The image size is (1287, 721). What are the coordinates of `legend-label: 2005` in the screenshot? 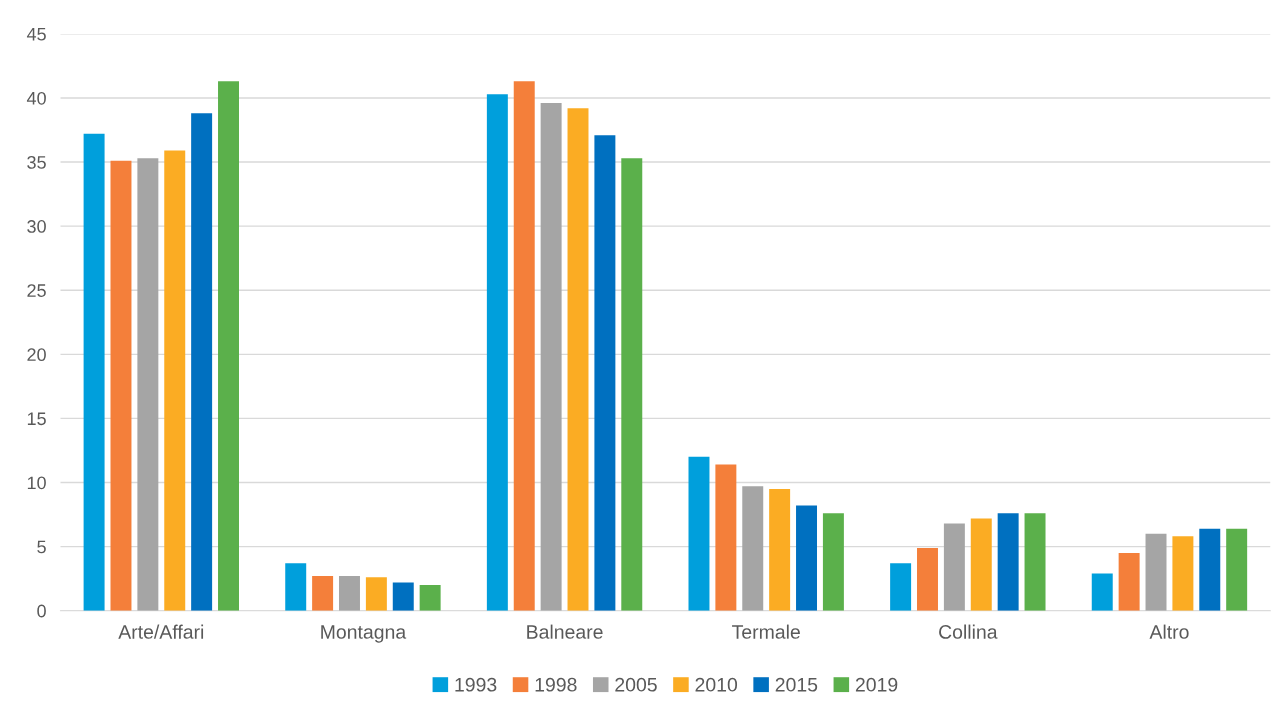 It's located at (636, 684).